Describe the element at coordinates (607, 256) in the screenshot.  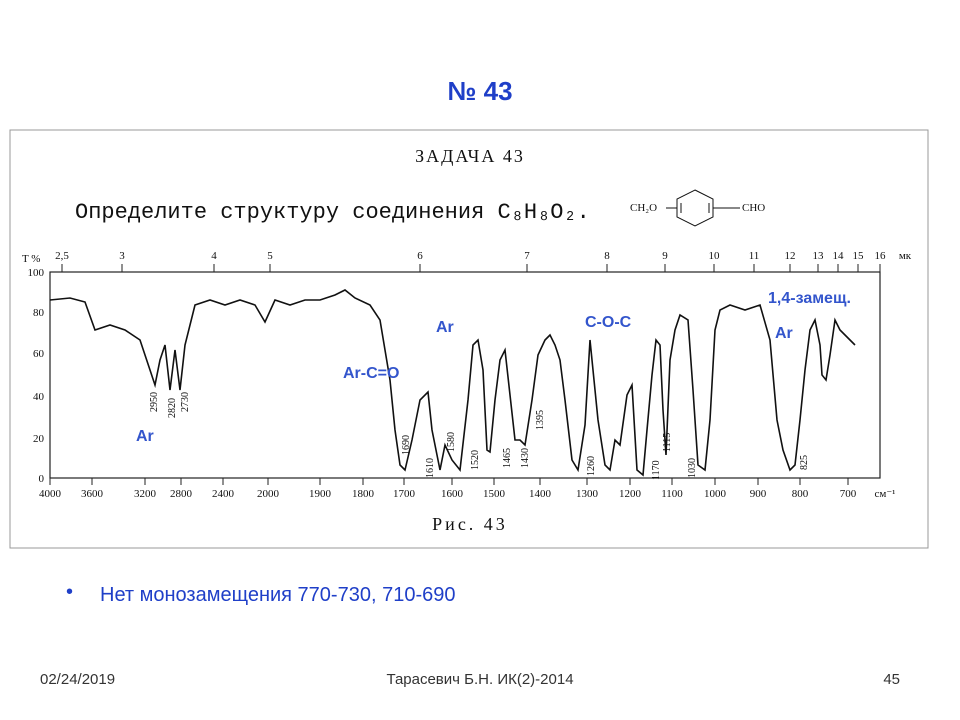
I see `top-tick-label: 8` at that location.